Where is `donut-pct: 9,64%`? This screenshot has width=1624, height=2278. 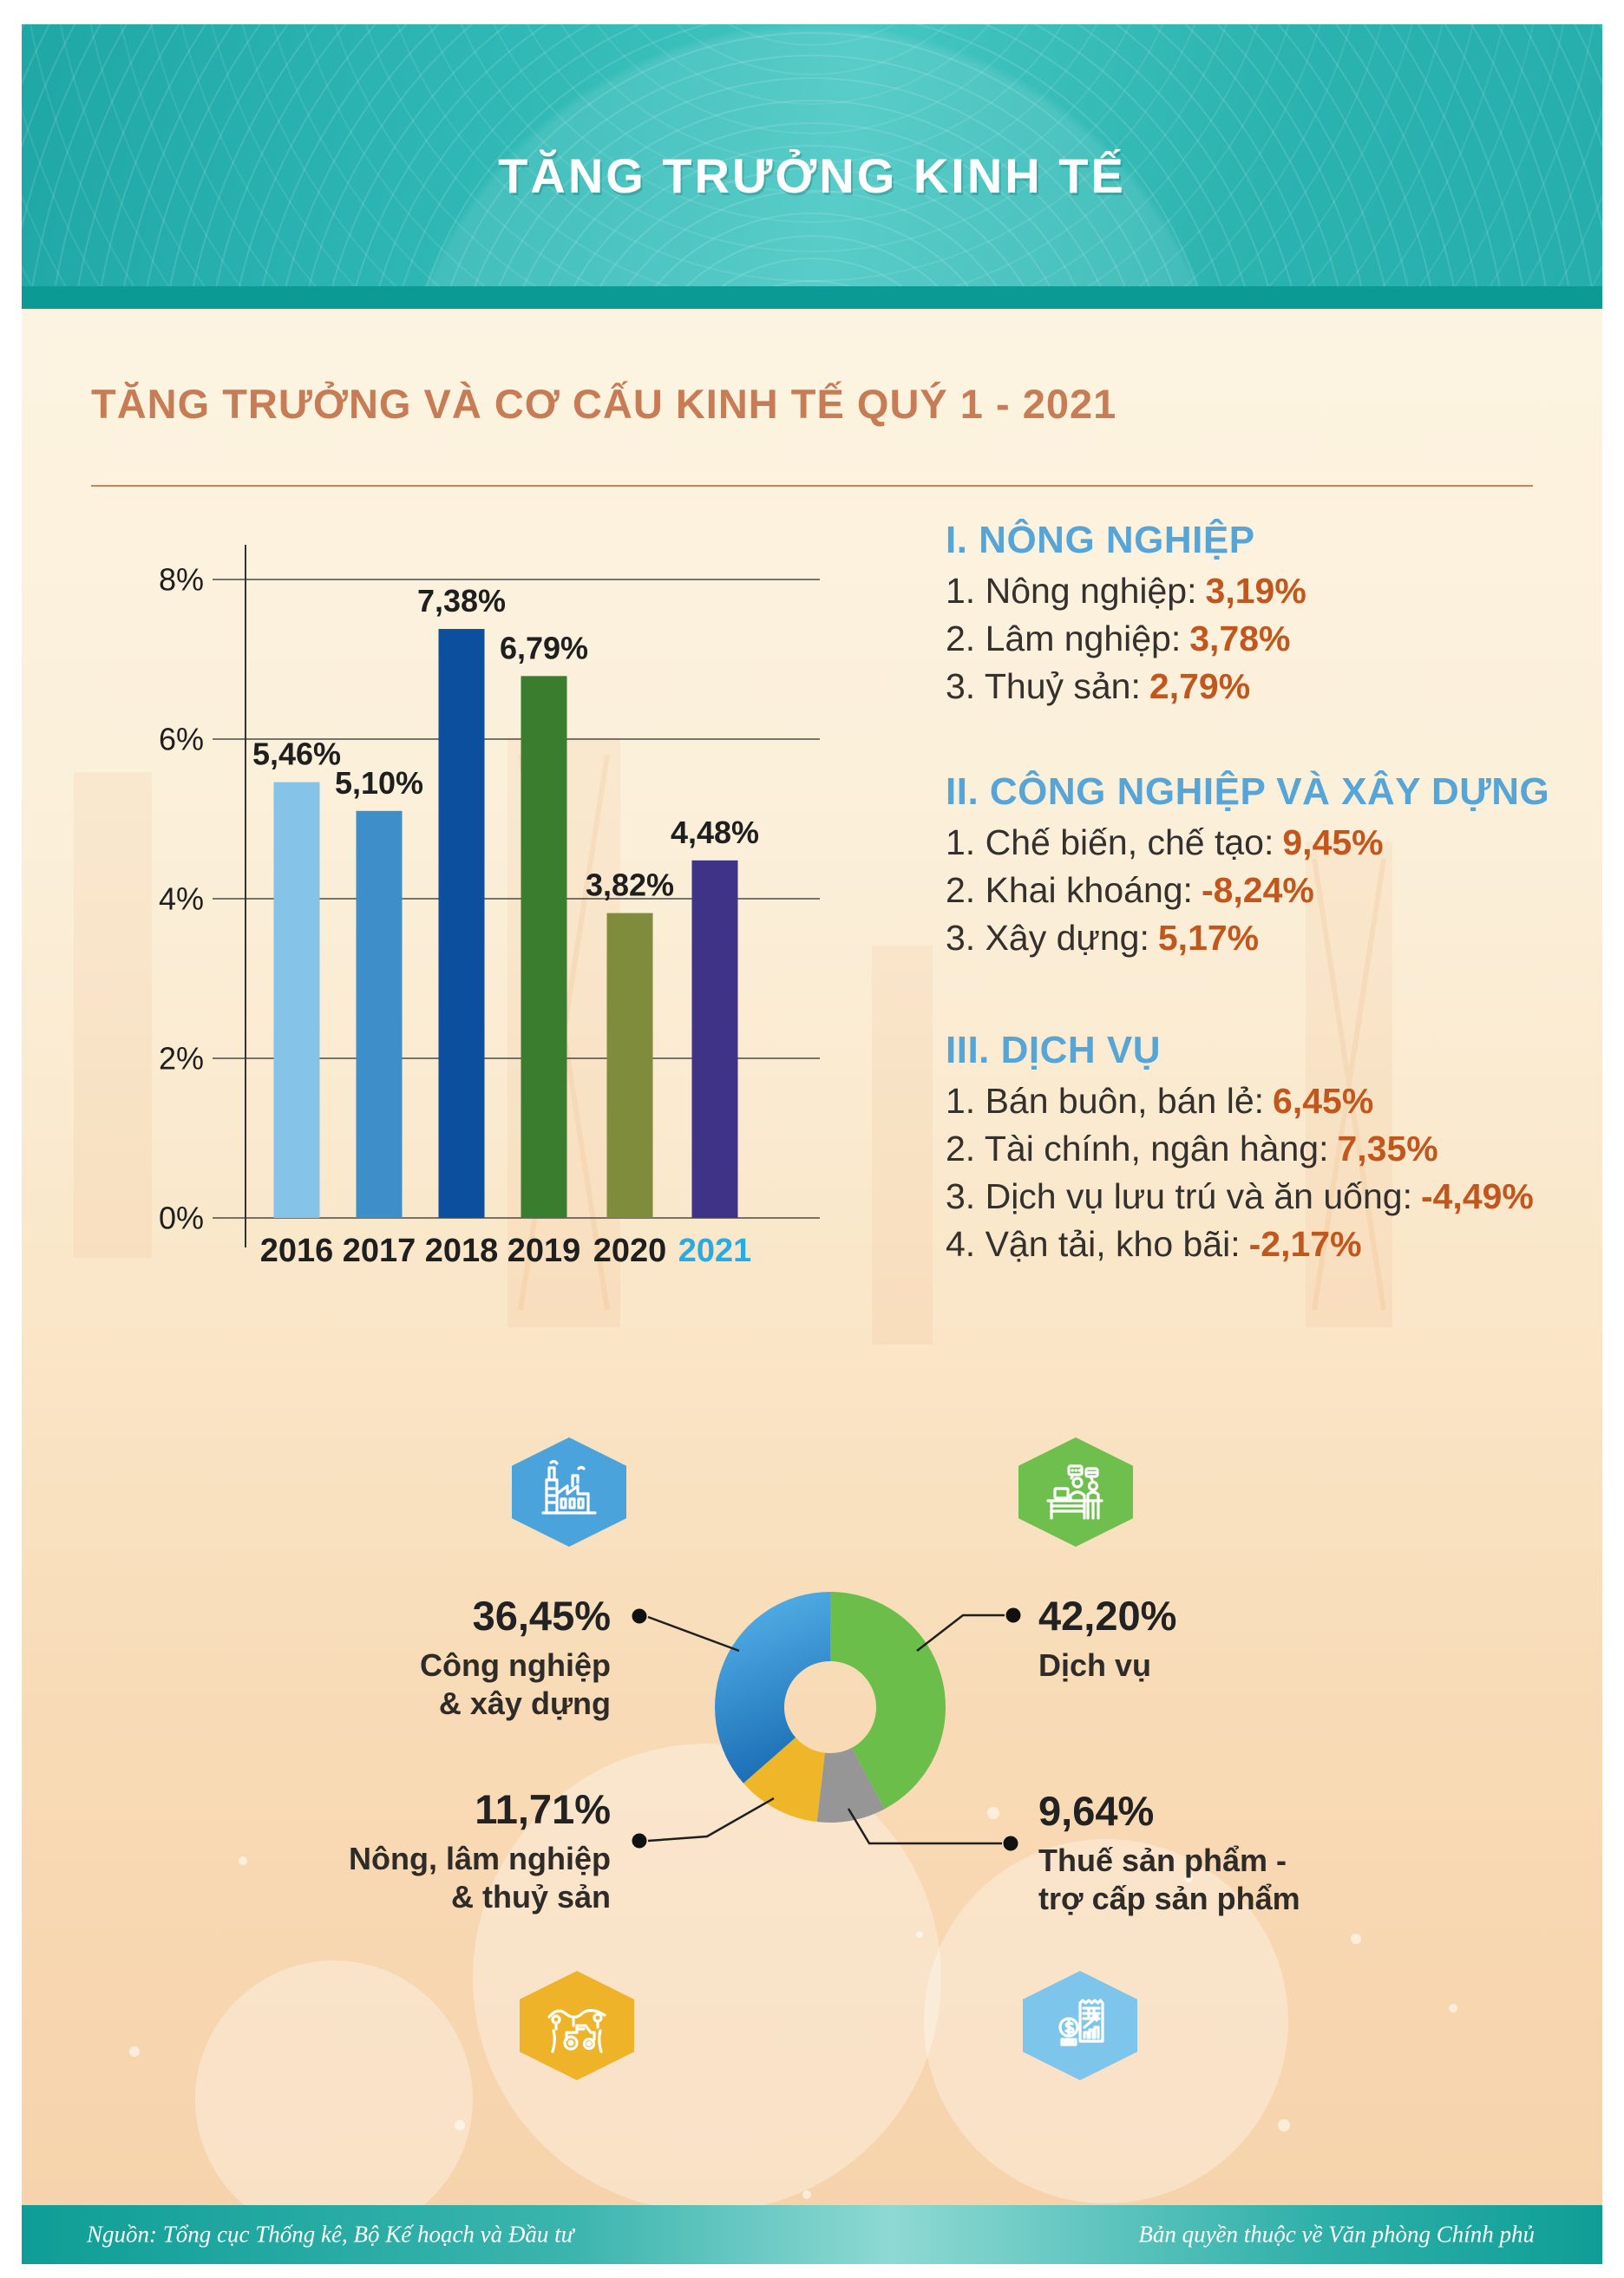 donut-pct: 9,64% is located at coordinates (1096, 1811).